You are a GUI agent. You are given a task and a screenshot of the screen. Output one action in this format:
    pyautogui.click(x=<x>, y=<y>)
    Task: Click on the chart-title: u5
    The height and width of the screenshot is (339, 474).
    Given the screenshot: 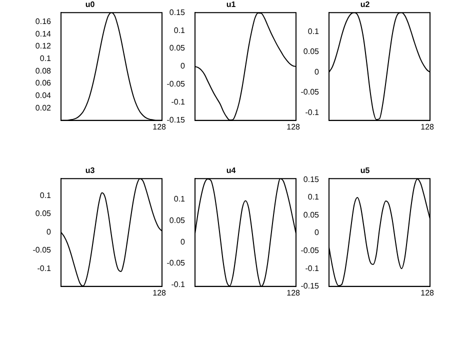 What is the action you would take?
    pyautogui.click(x=365, y=171)
    